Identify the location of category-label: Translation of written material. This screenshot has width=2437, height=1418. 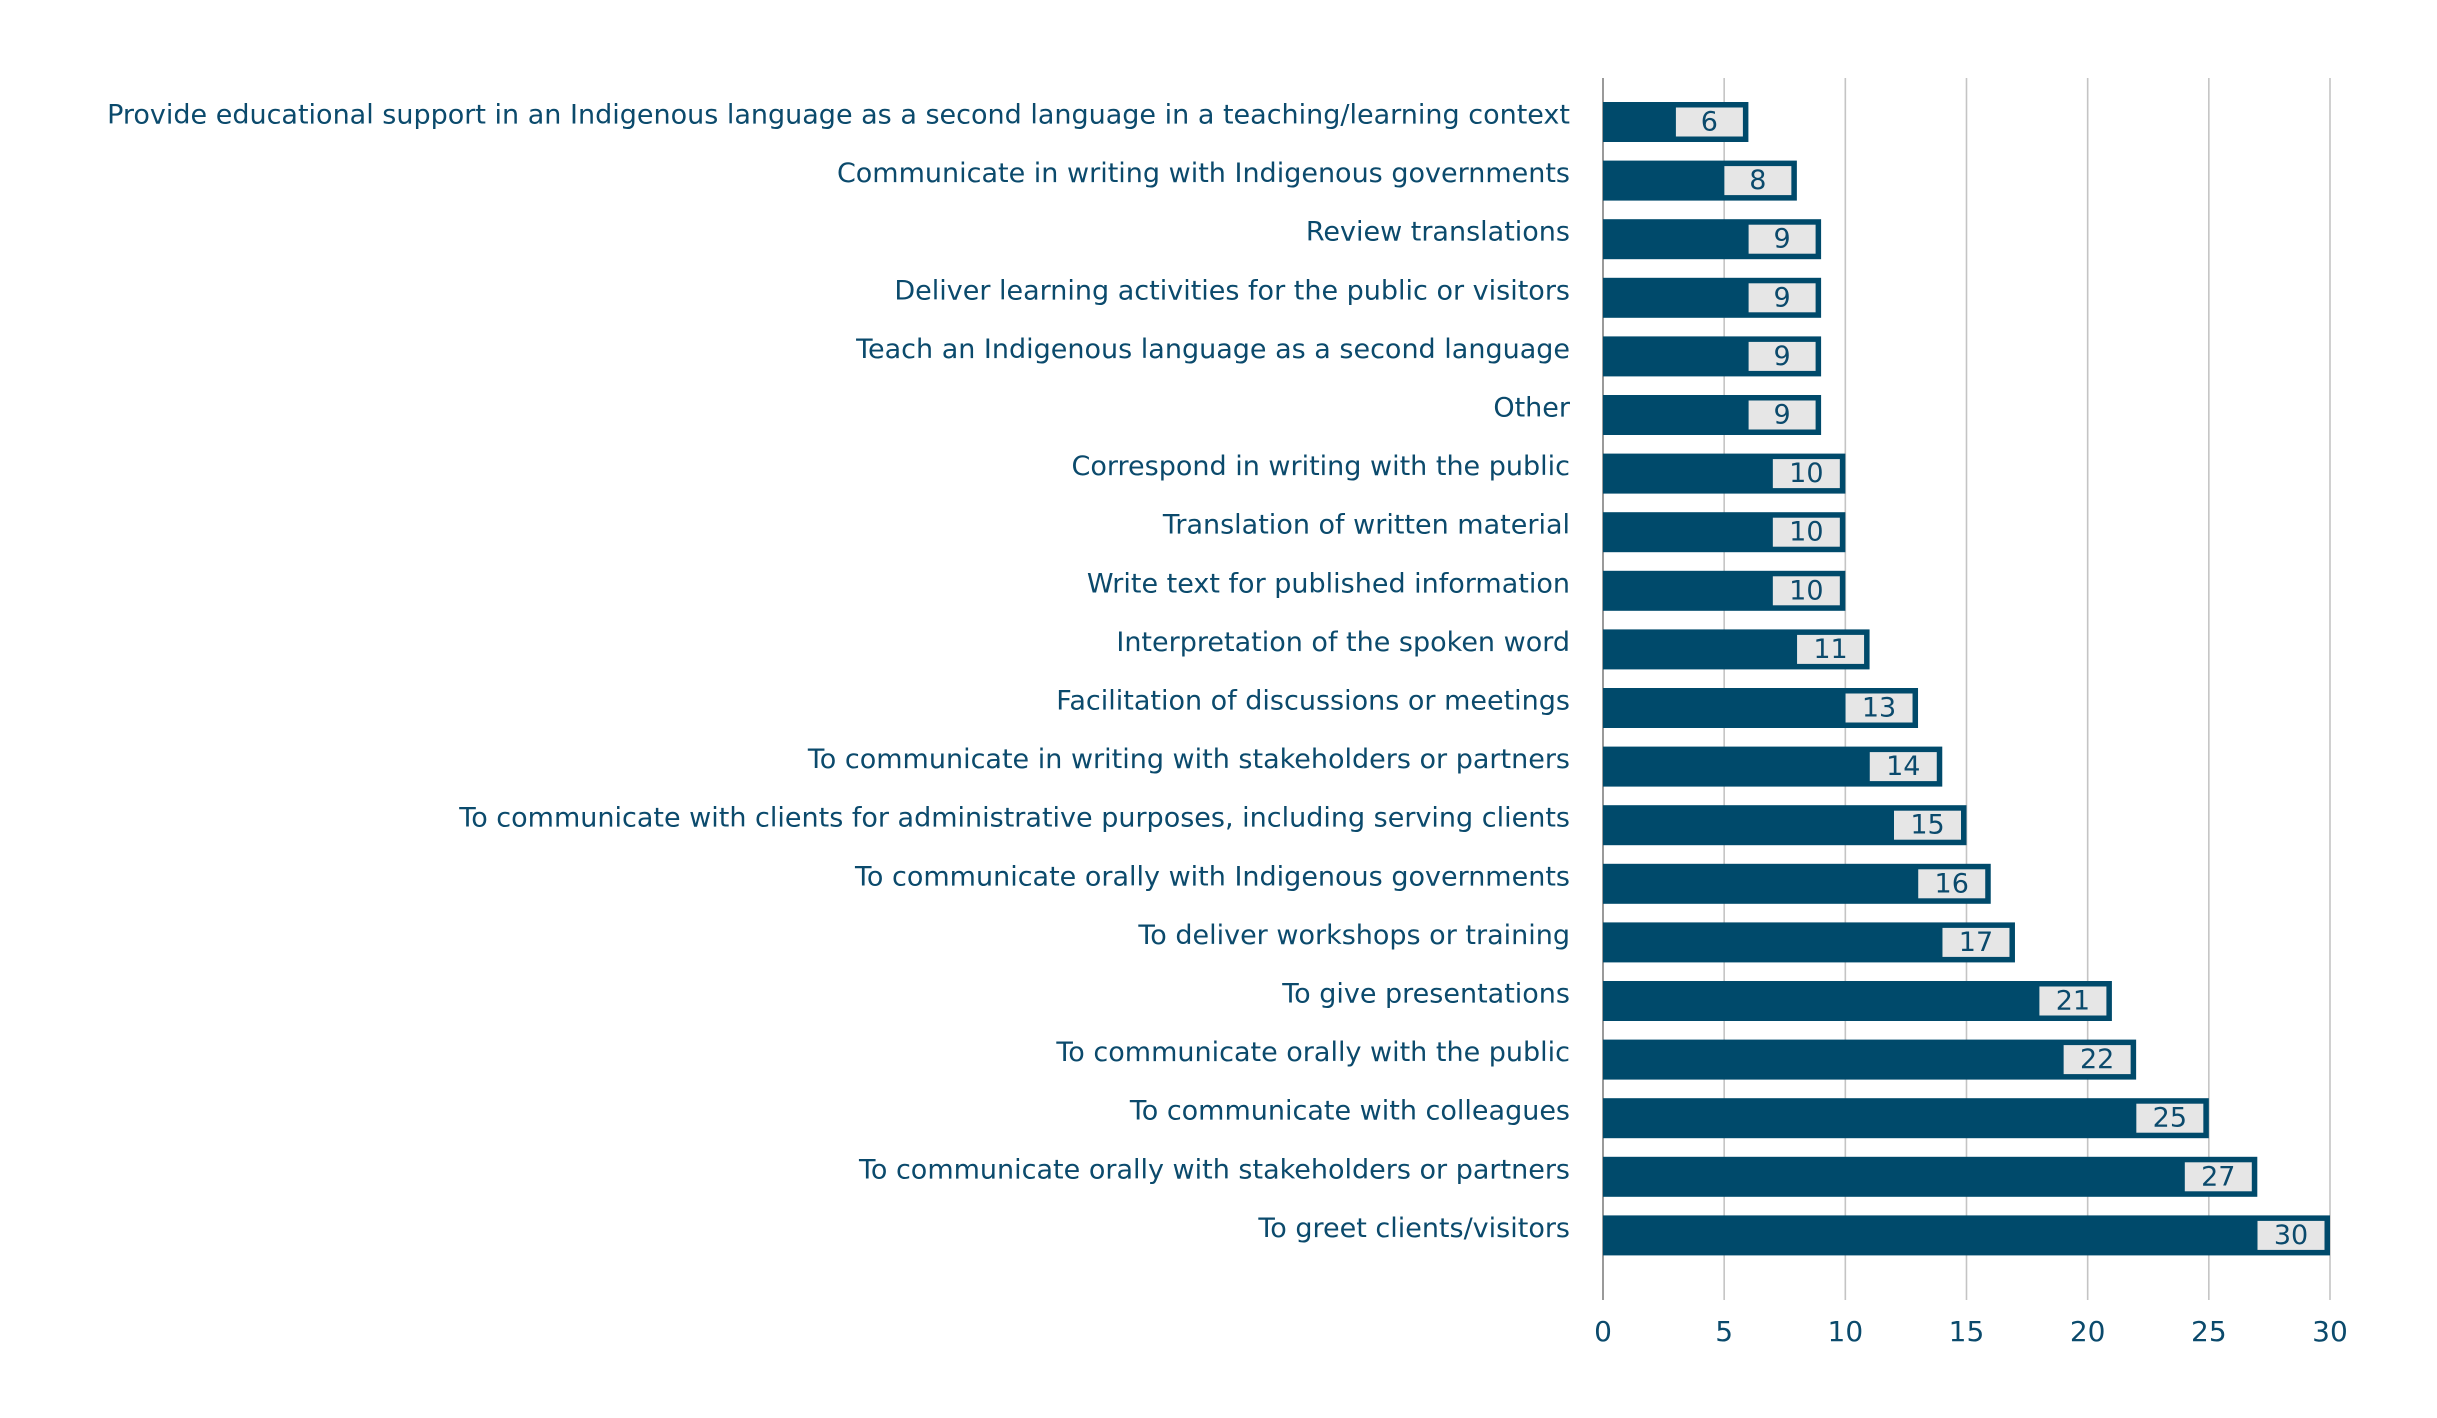
(1366, 525).